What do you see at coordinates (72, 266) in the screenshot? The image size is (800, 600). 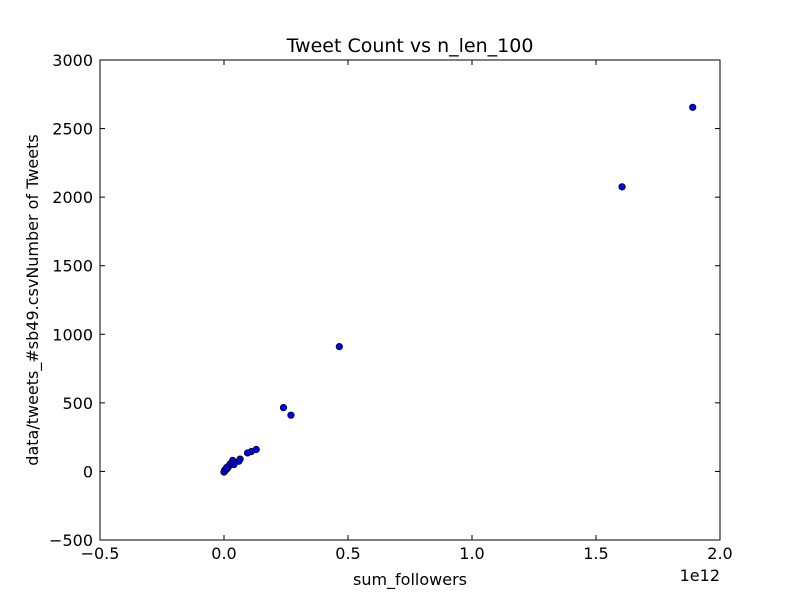 I see `y-tick-label: 1500` at bounding box center [72, 266].